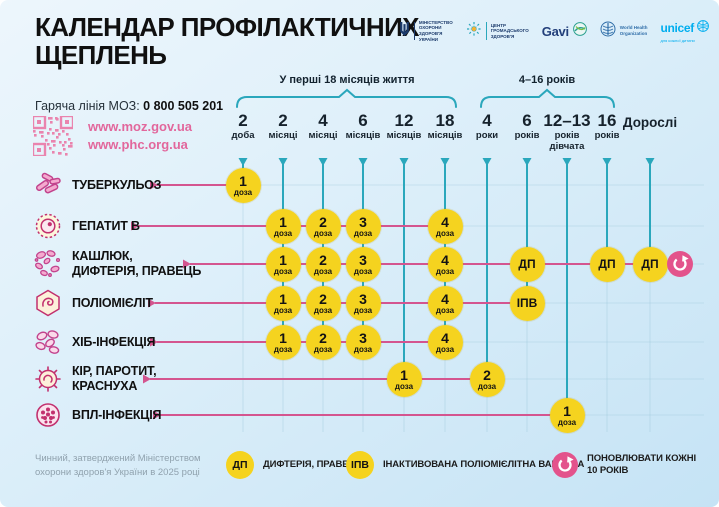 The width and height of the screenshot is (719, 507). I want to click on dose-pertussis-diphtheria-tetanus-col9: ДП, so click(607, 264).